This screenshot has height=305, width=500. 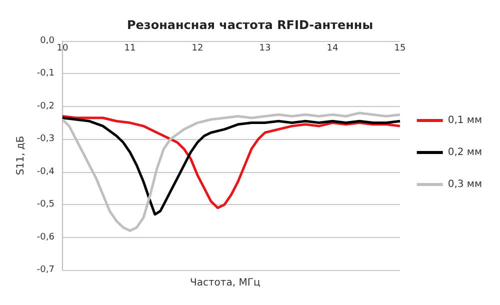 I want to click on chart-title: Резонансная частота RFID-антенны, so click(x=250, y=25).